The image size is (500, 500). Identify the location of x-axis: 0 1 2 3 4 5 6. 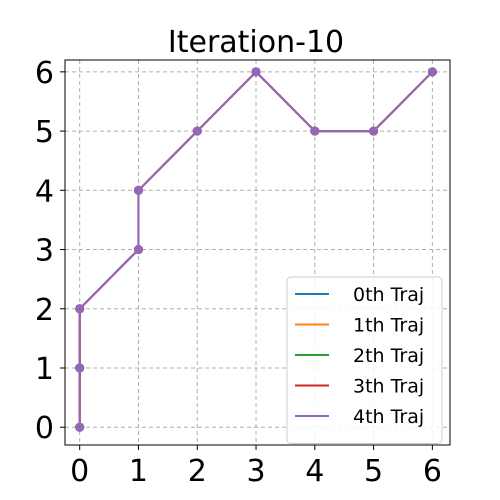
(256, 467).